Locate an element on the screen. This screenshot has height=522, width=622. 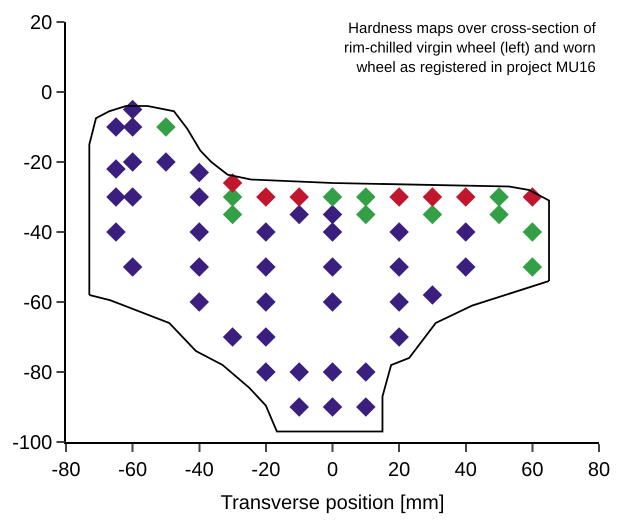
y-tick-label: -80 is located at coordinates (37, 373).